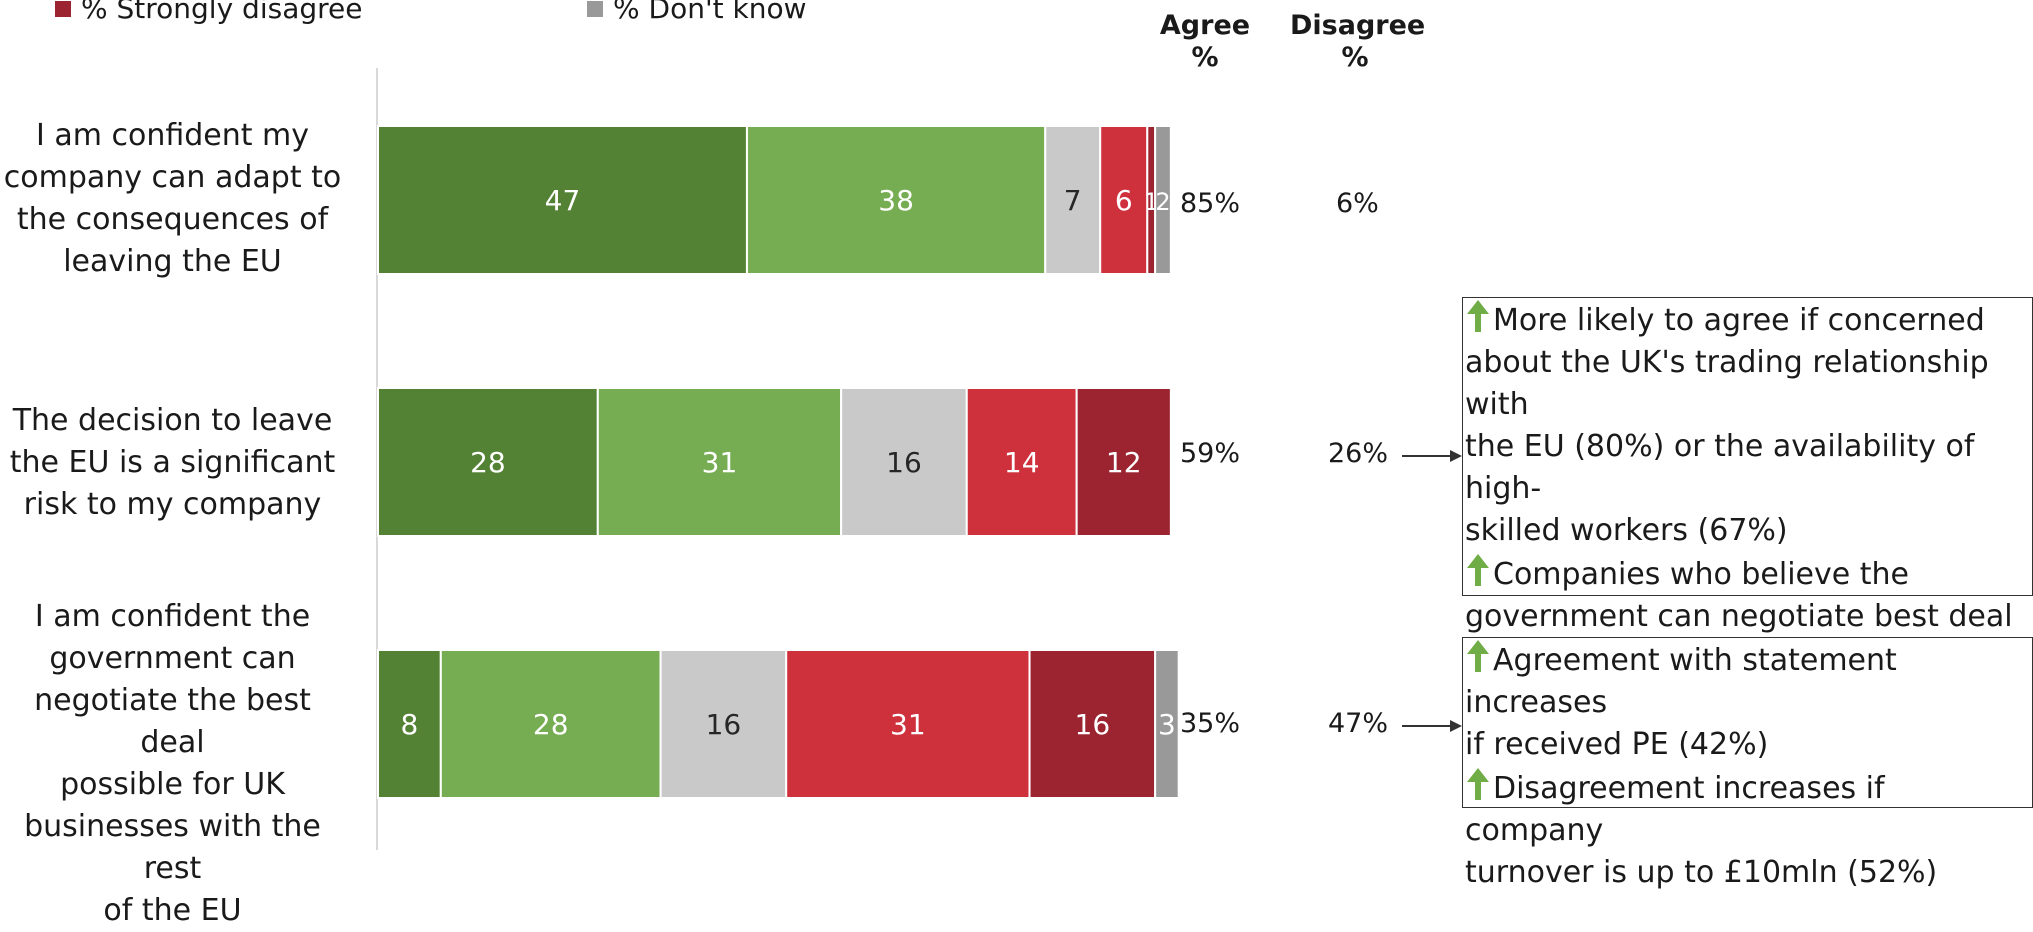 Image resolution: width=2033 pixels, height=932 pixels. Describe the element at coordinates (1701, 872) in the screenshot. I see `note-line: turnover is up to £10mln (52%)` at that location.